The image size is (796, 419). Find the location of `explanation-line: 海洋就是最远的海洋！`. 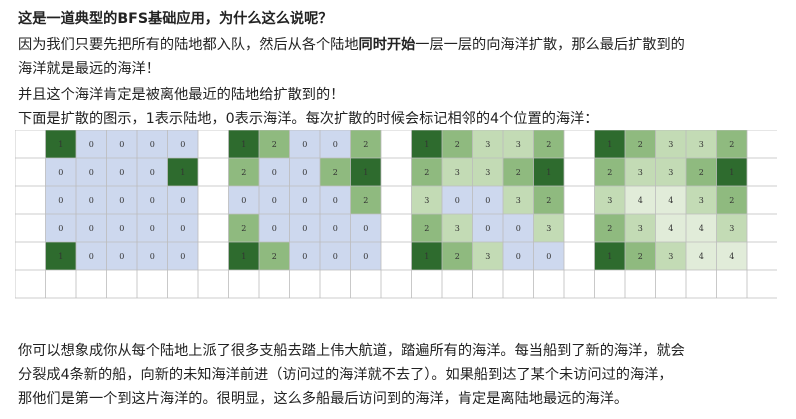

explanation-line: 海洋就是最远的海洋！ is located at coordinates (89, 69).